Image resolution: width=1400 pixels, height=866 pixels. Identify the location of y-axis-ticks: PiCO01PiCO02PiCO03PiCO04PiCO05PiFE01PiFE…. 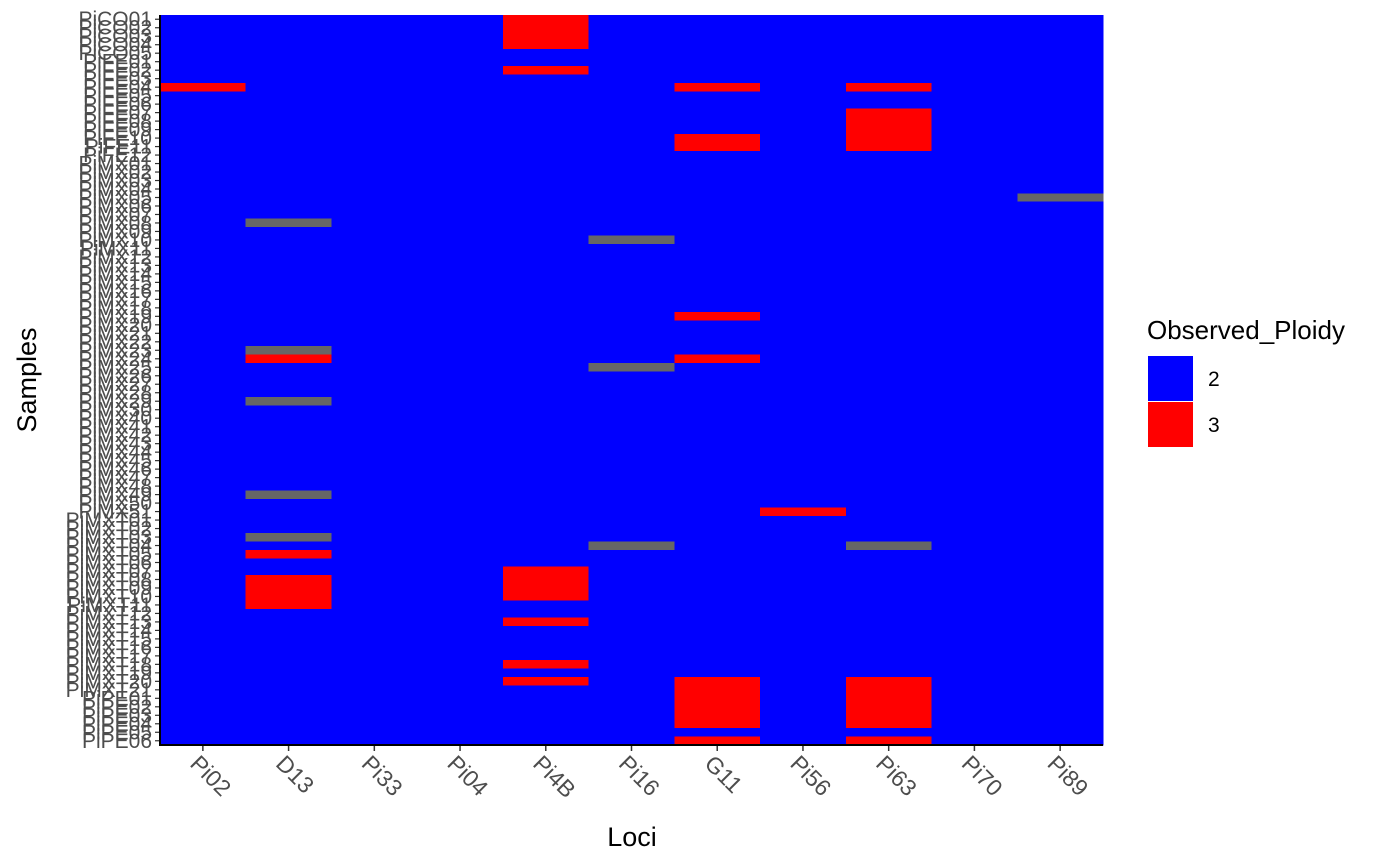
(113, 380).